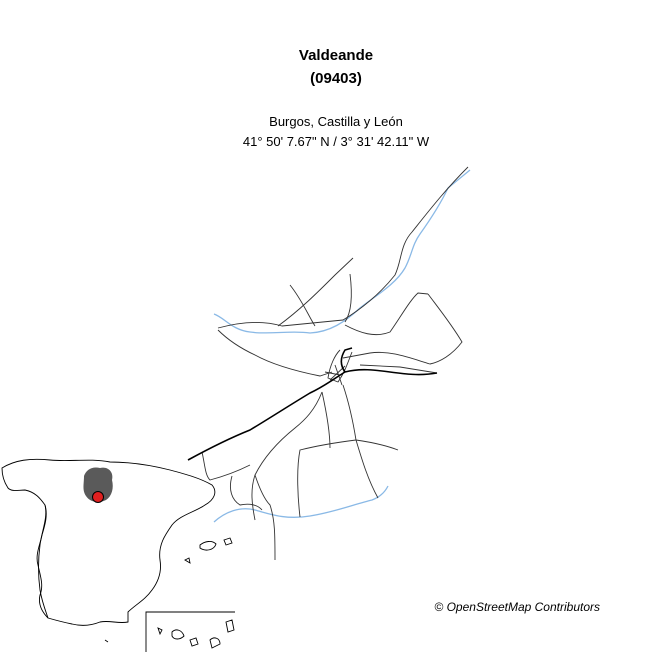 This screenshot has height=672, width=672. I want to click on river-main, so click(342, 251).